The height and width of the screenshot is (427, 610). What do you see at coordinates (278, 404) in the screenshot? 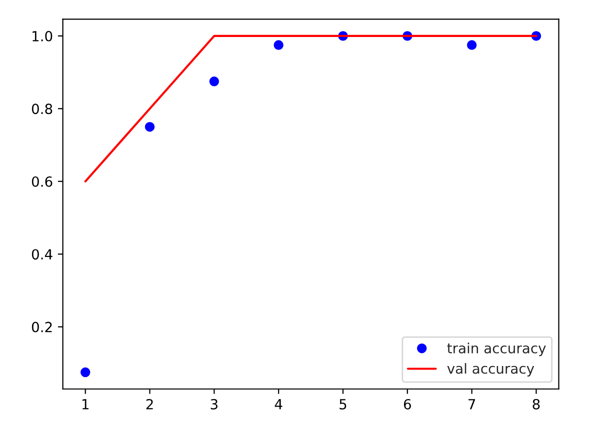
I see `x-tick-label: 4` at bounding box center [278, 404].